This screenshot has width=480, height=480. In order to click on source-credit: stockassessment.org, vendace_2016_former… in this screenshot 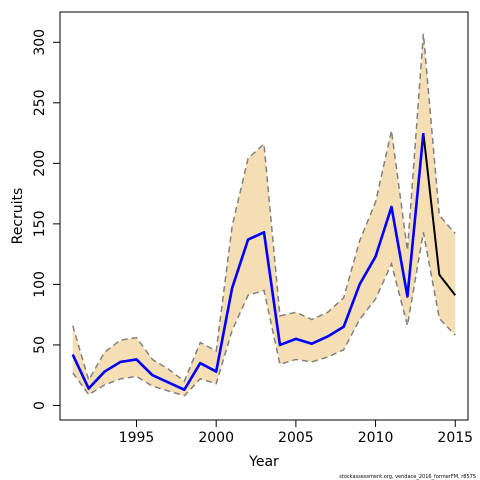, I will do `click(407, 477)`.